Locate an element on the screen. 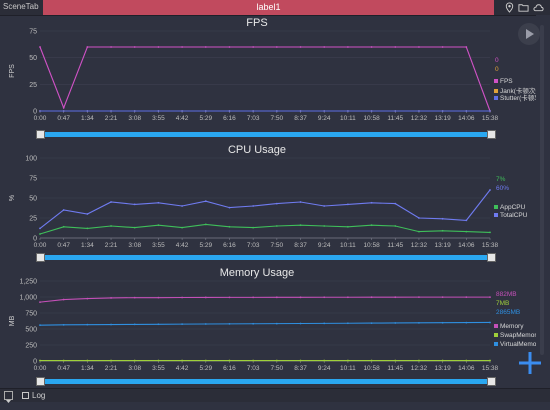 The image size is (550, 410). x-tick-label: 14:06 is located at coordinates (466, 118).